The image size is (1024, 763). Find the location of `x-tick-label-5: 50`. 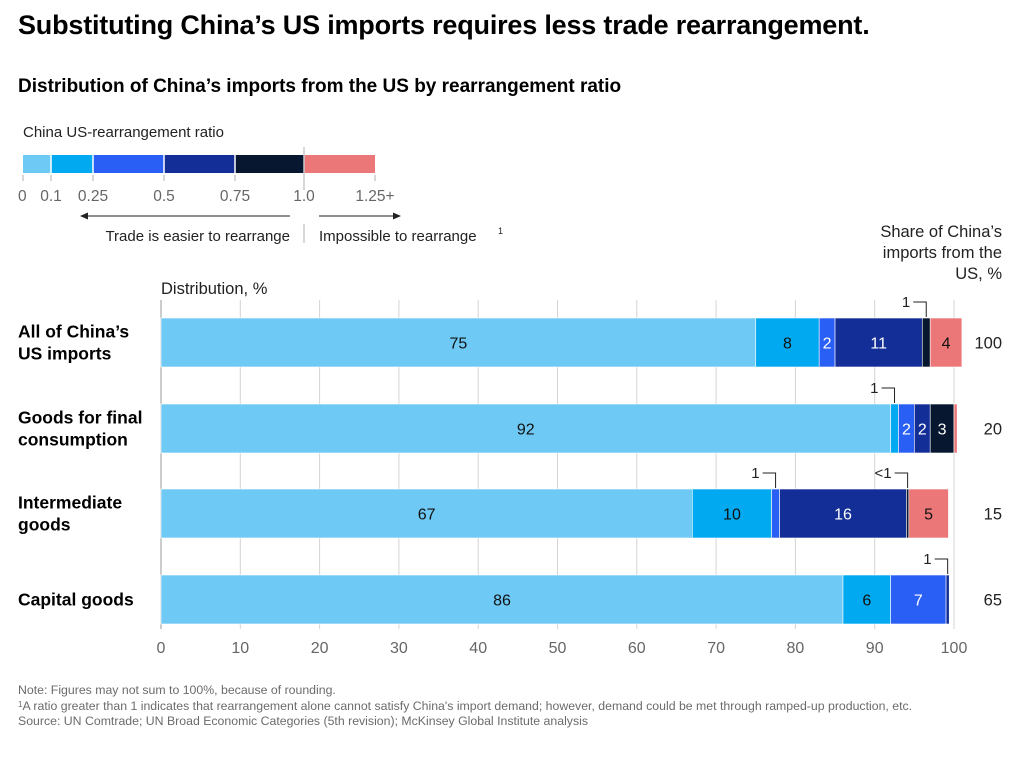

x-tick-label-5: 50 is located at coordinates (558, 648).